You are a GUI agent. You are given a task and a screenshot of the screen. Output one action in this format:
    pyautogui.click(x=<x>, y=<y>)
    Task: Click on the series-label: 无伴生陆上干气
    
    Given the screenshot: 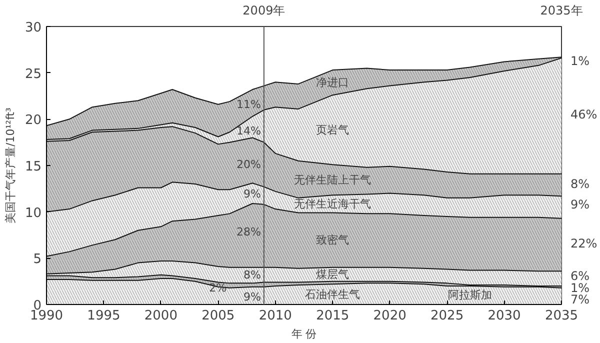 What is the action you would take?
    pyautogui.click(x=333, y=179)
    